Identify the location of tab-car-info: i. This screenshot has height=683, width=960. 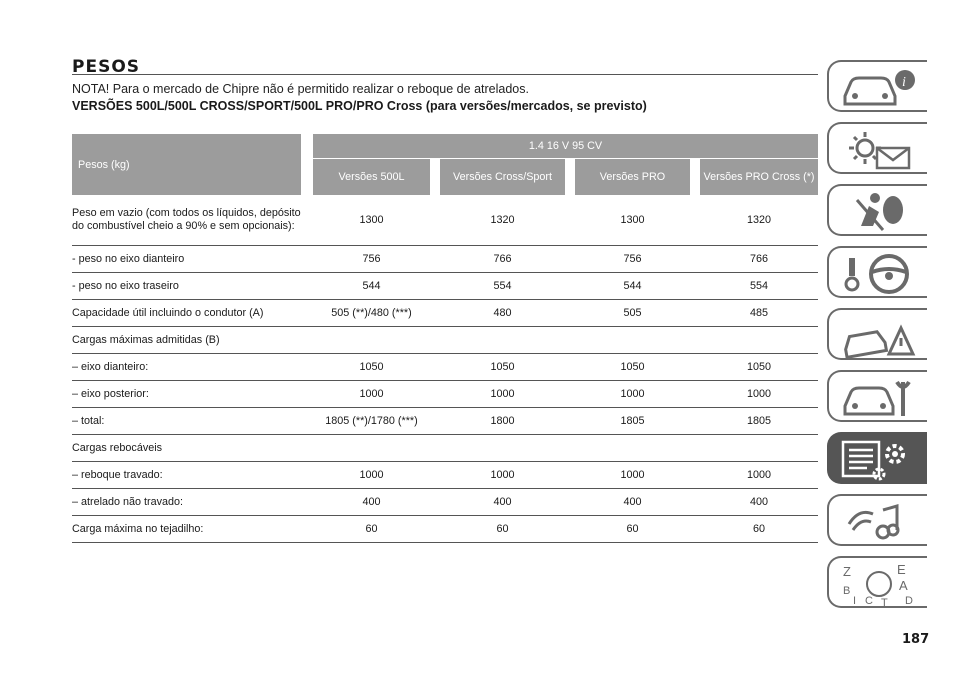
(877, 86).